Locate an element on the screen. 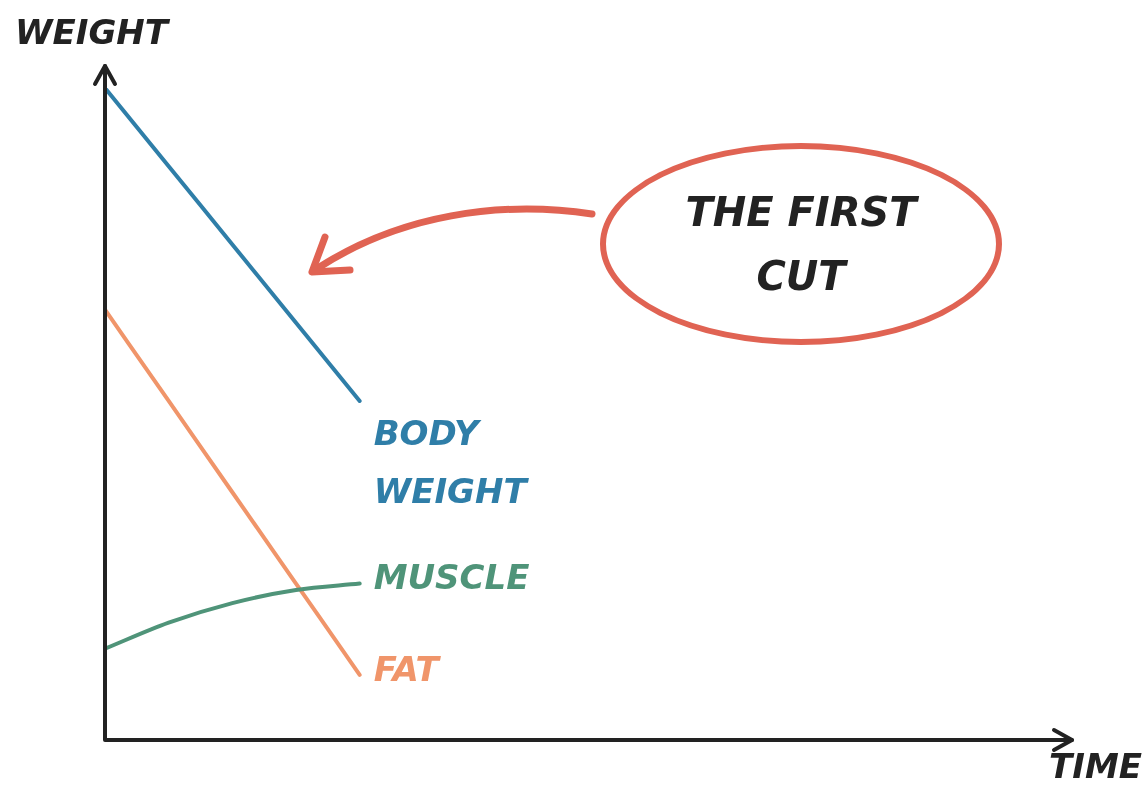  y-axis-title: WEIGHT is located at coordinates (93, 31).